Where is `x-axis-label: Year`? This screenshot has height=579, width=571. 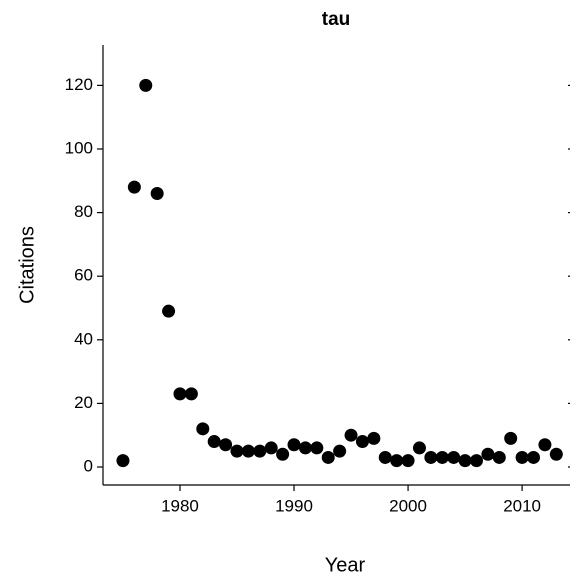 x-axis-label: Year is located at coordinates (345, 565).